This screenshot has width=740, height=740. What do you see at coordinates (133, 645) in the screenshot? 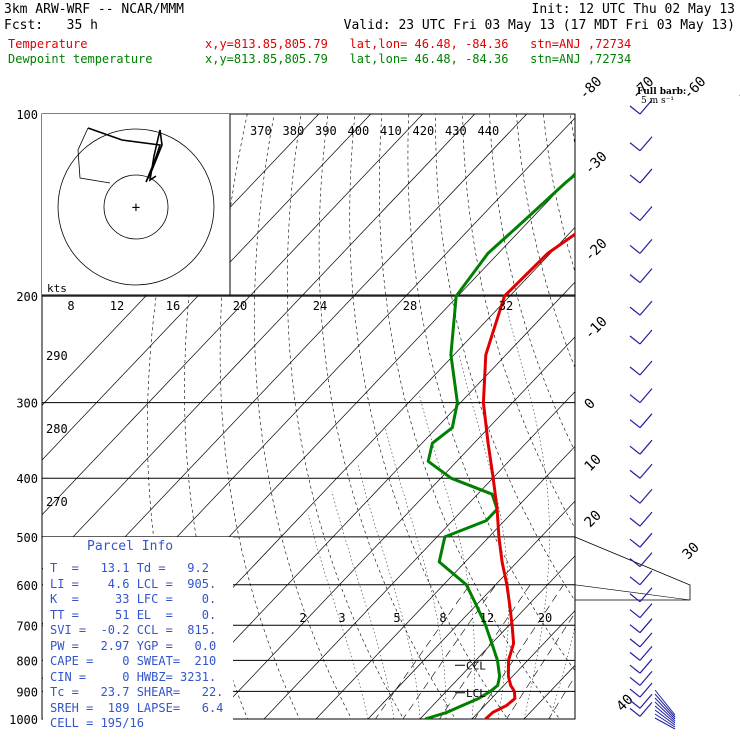
I see `parcel-info-row: PW = 2.97 YGP = 0.0` at bounding box center [133, 645].